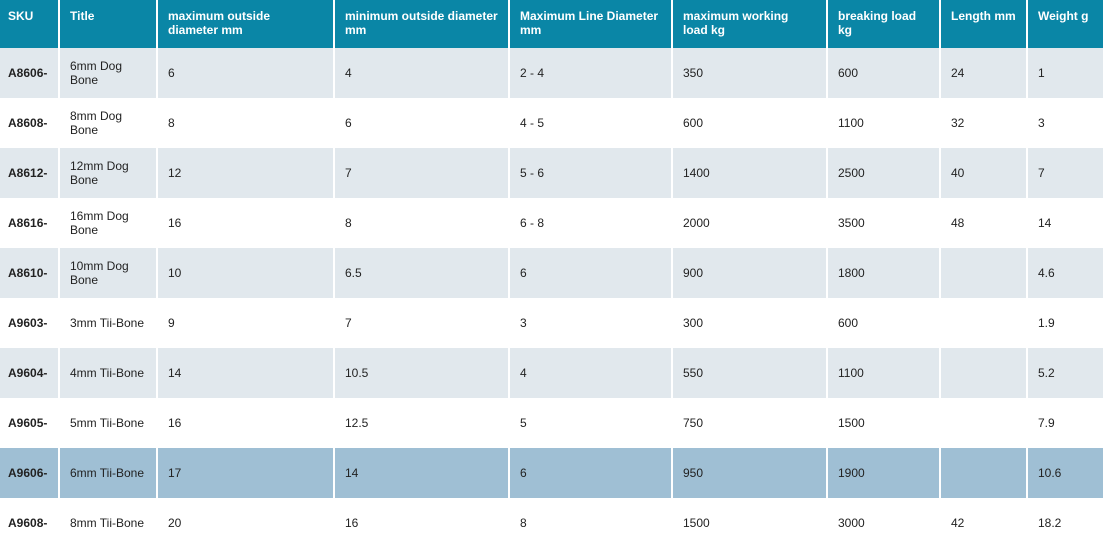 The image size is (1103, 543). I want to click on cell: 4 - 5, so click(590, 123).